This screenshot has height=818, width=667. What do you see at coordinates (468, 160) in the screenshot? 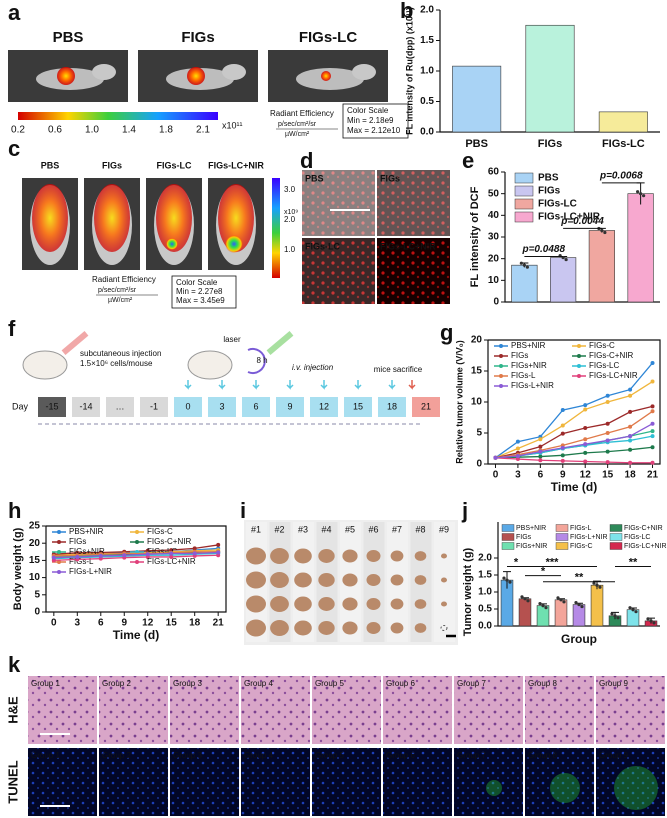
I see `panel-letter: e` at bounding box center [468, 160].